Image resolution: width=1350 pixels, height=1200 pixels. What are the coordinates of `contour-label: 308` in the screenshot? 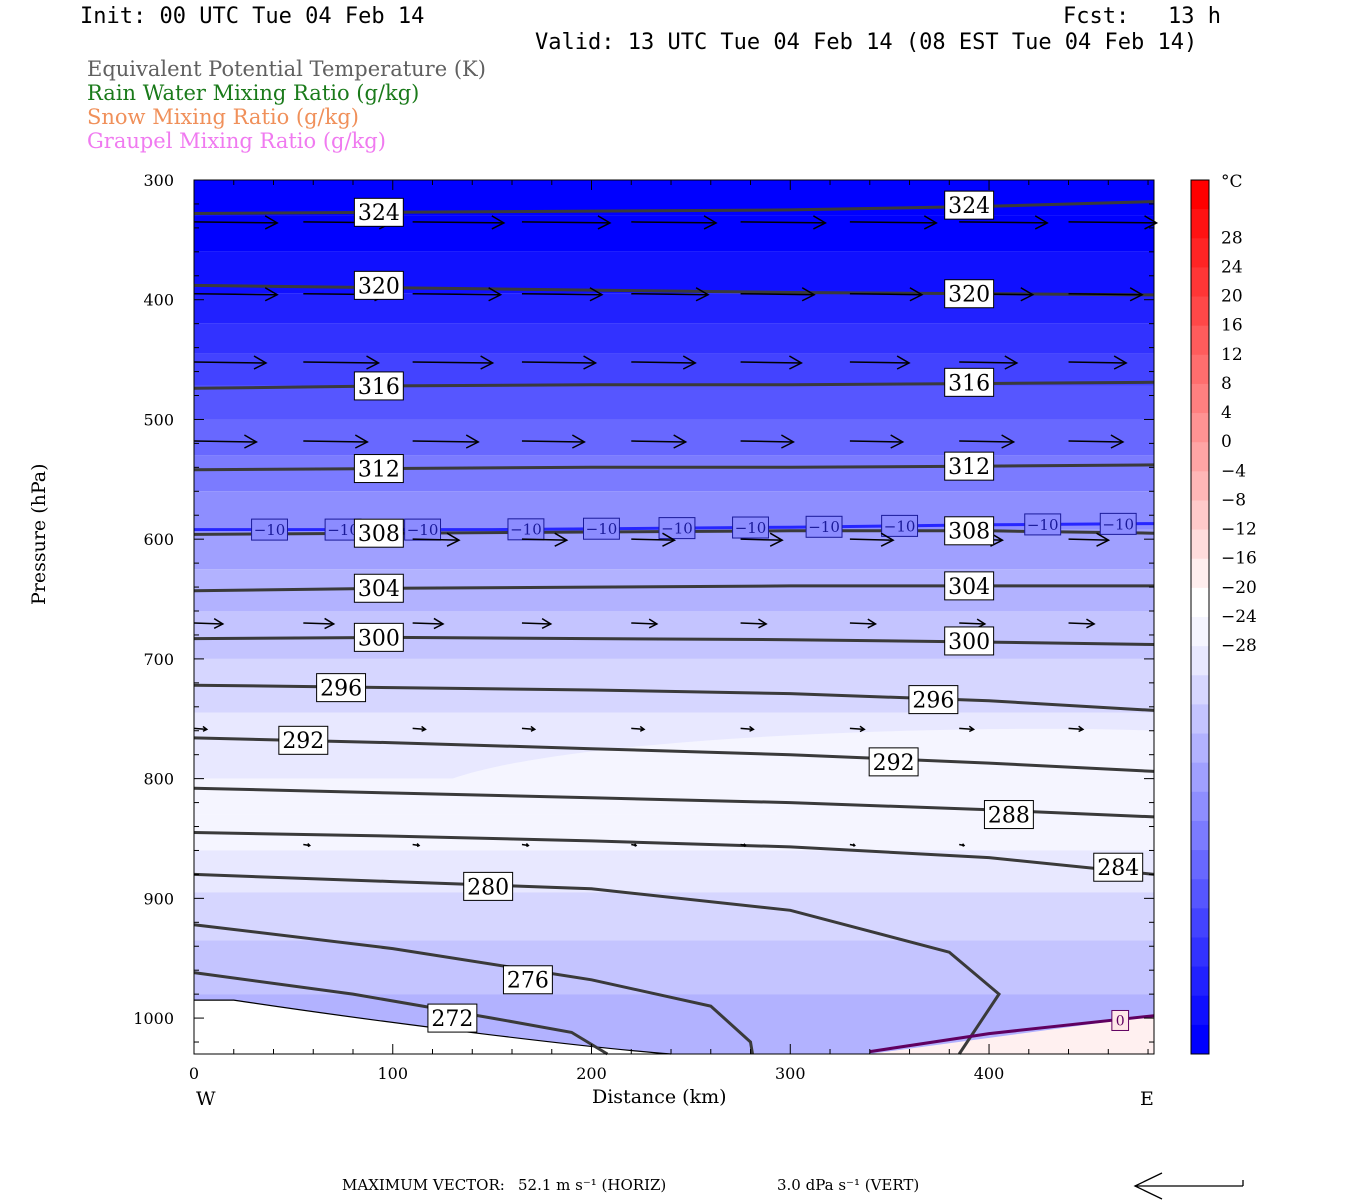 It's located at (969, 532).